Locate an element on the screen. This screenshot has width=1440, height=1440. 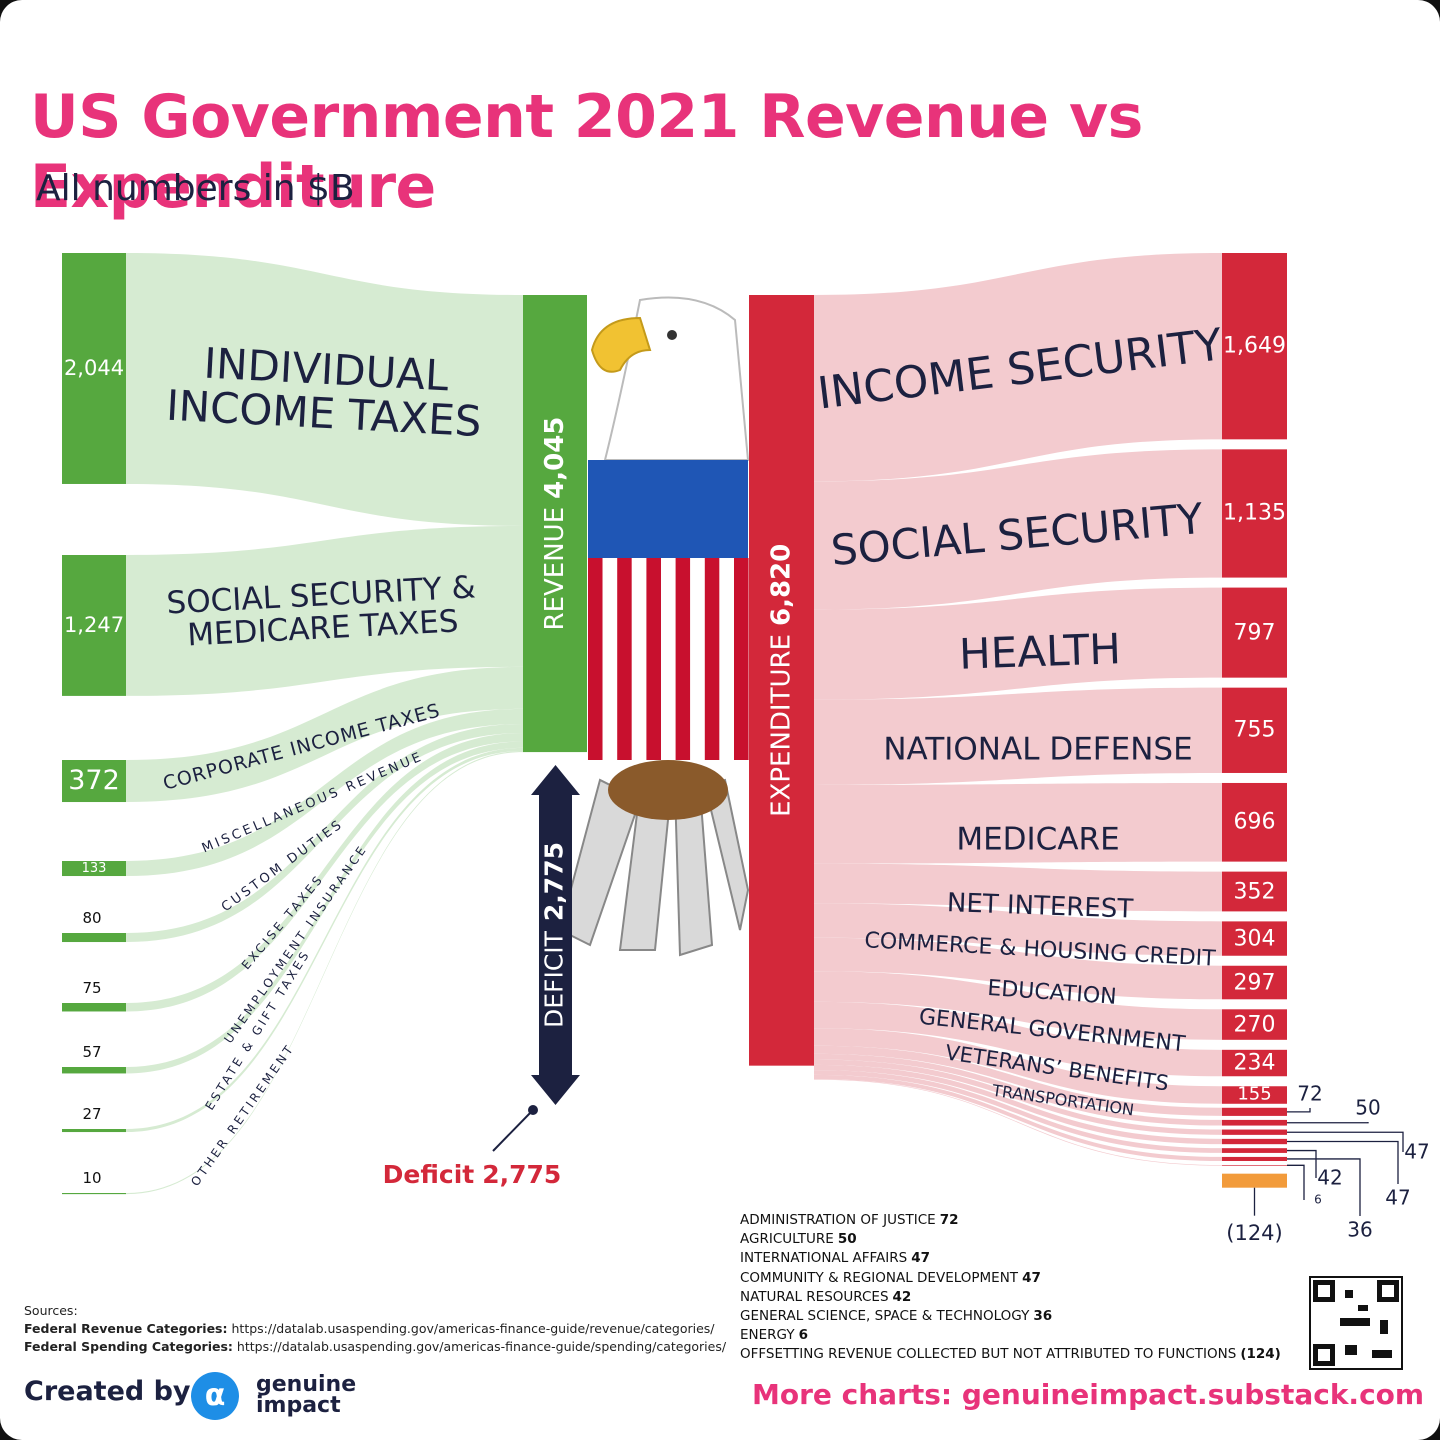
source-label: Federal Revenue Categories: is located at coordinates (126, 1328).